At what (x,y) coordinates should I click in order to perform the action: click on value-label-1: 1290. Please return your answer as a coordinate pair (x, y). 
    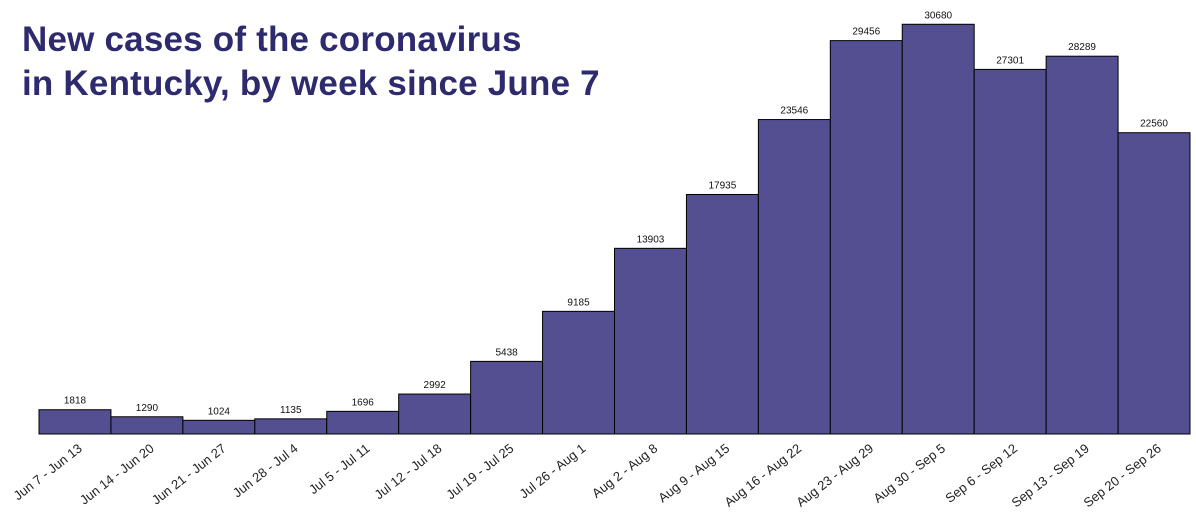
    Looking at the image, I should click on (147, 408).